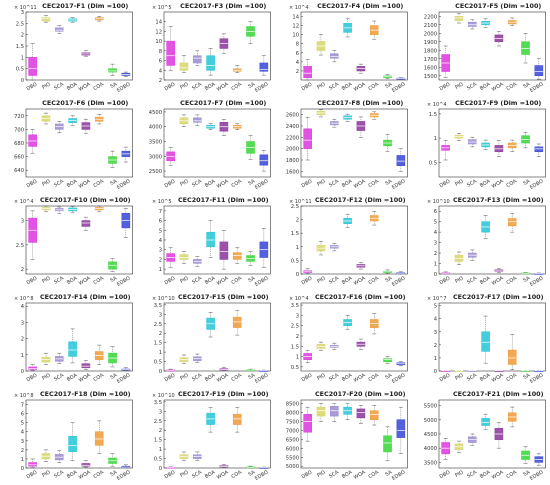 The width and height of the screenshot is (550, 485). What do you see at coordinates (223, 6) in the screenshot?
I see `chart-title: CEC2017-F3 (Dim =100)` at bounding box center [223, 6].